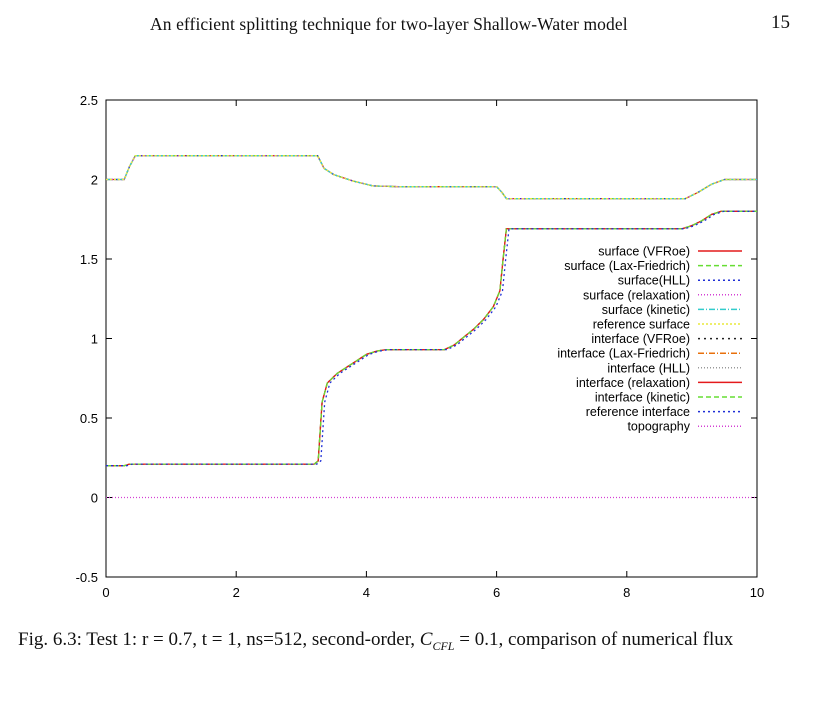 Image resolution: width=828 pixels, height=707 pixels. Describe the element at coordinates (94, 339) in the screenshot. I see `y-tick-label: 1` at that location.